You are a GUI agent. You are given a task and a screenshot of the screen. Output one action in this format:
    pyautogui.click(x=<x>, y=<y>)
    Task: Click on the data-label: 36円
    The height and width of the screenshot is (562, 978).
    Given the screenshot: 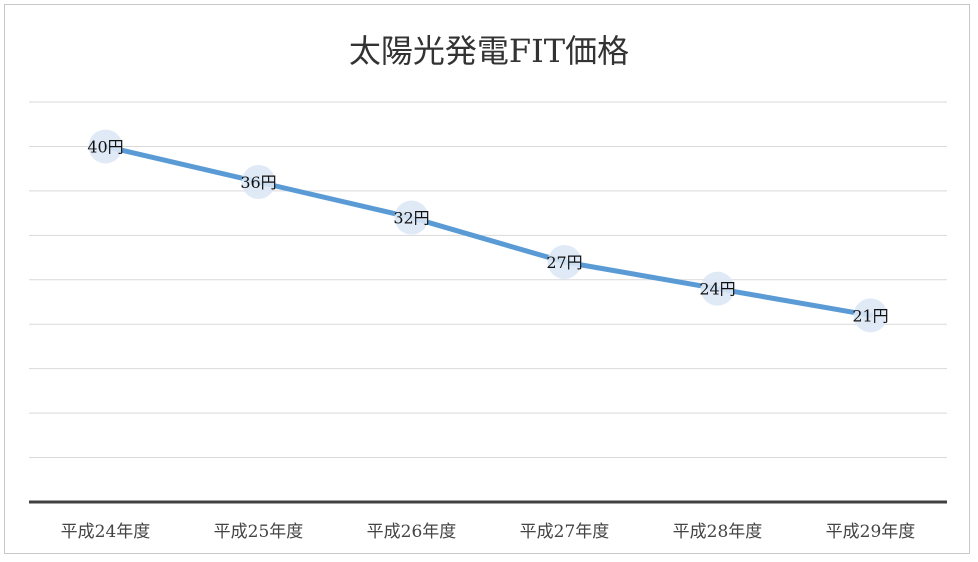 What is the action you would take?
    pyautogui.click(x=258, y=182)
    